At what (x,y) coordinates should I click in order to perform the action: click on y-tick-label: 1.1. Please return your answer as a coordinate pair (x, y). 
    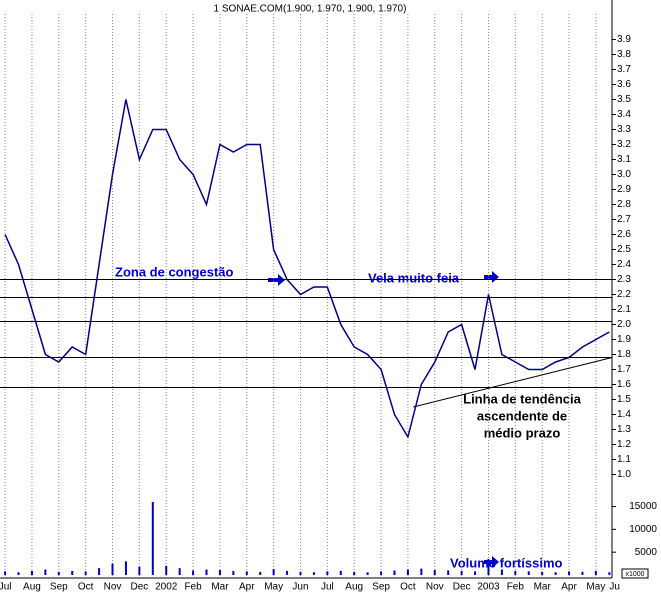
    Looking at the image, I should click on (624, 459).